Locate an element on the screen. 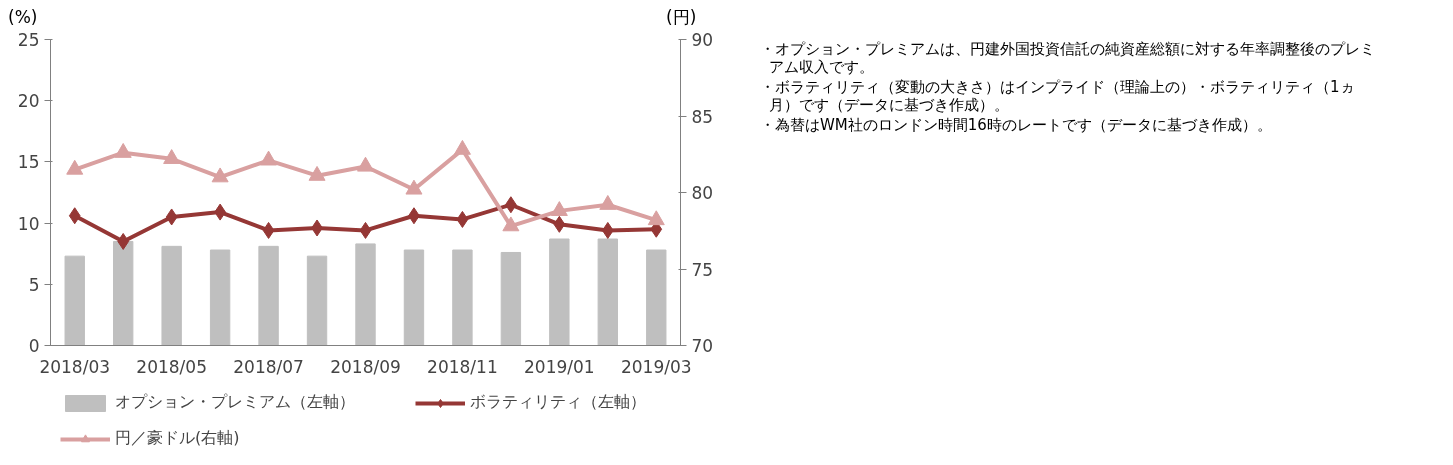 The image size is (1453, 465). x-tick-label: 2018/09 is located at coordinates (365, 366).